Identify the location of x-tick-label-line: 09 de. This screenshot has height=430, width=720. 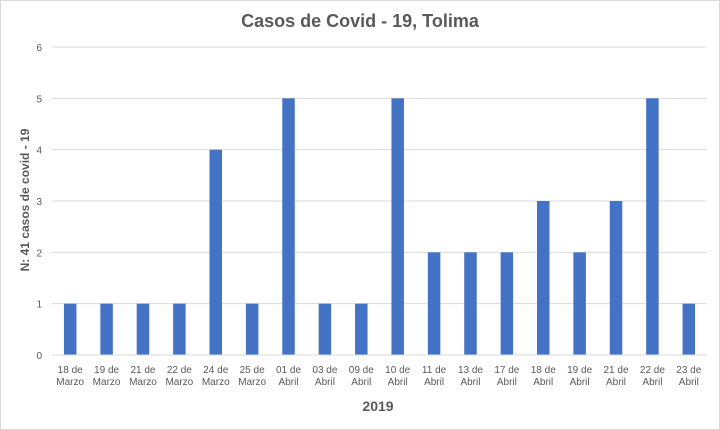
(361, 370).